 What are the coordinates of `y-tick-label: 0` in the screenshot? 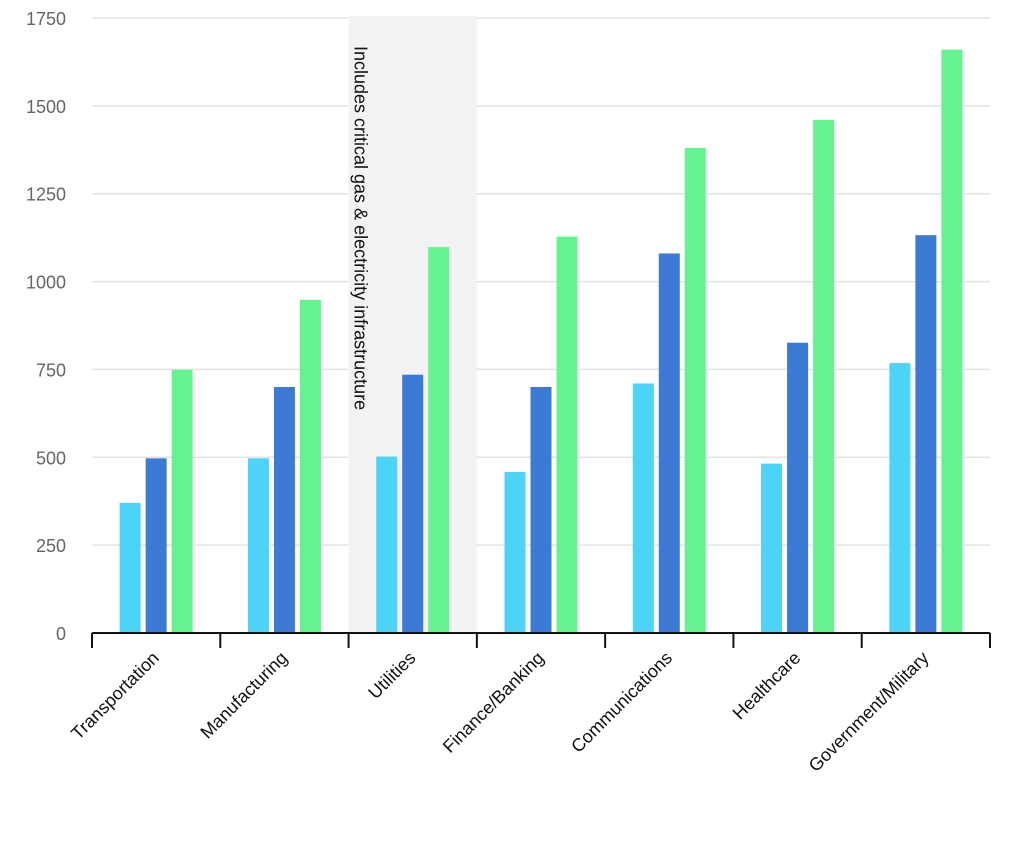 It's located at (61, 634).